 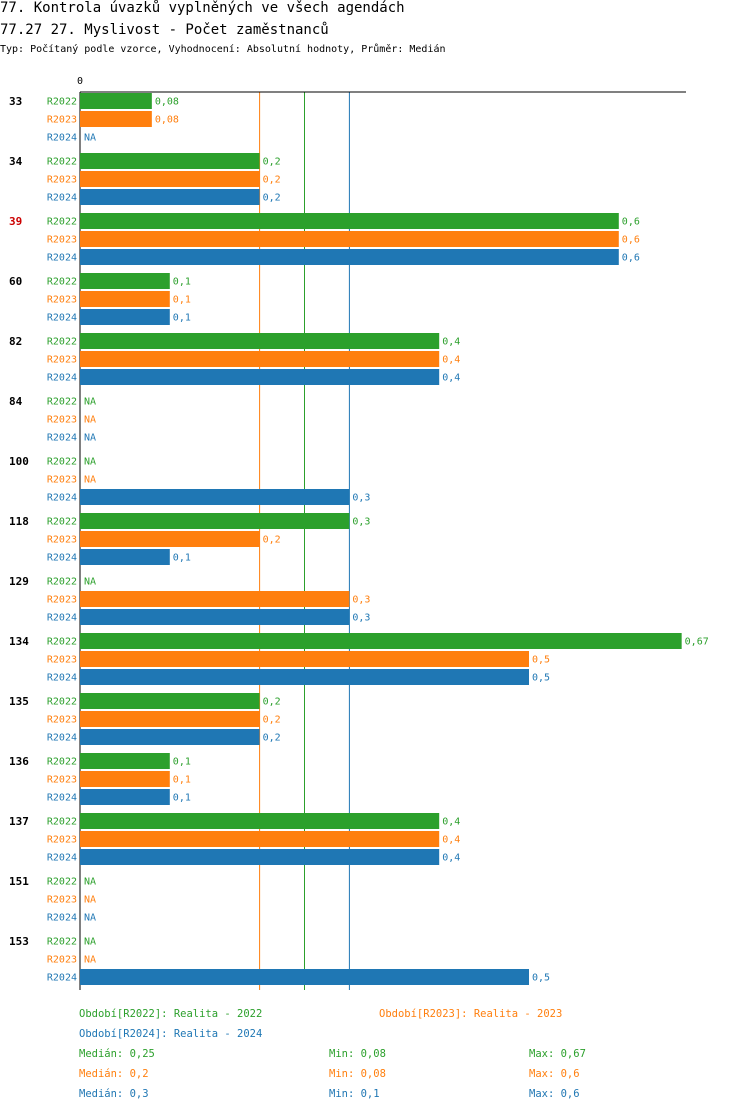 What do you see at coordinates (15, 281) in the screenshot?
I see `category-label: 60` at bounding box center [15, 281].